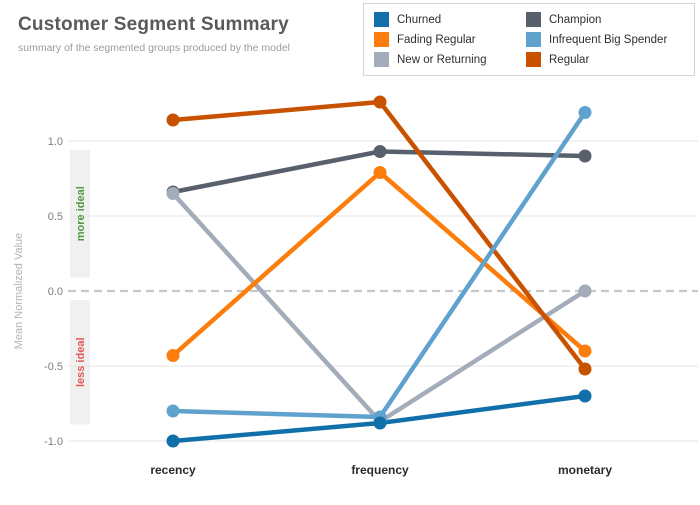 This screenshot has width=700, height=505. I want to click on data-point-champion-monetary, so click(585, 156).